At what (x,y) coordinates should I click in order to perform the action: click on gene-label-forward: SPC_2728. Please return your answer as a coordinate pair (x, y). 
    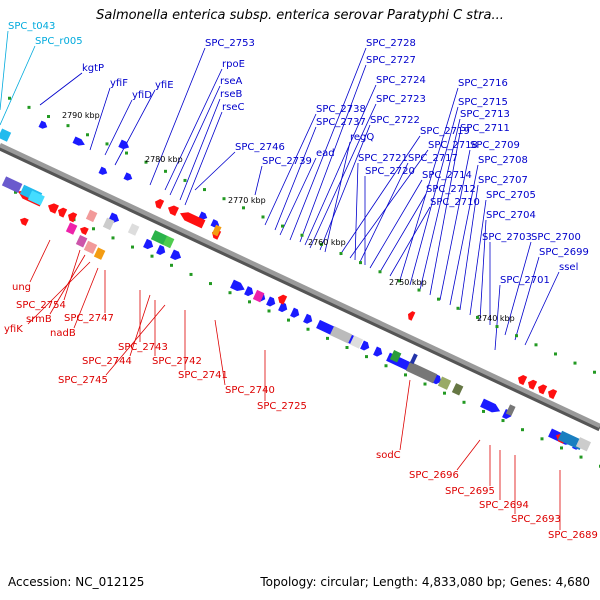
    Looking at the image, I should click on (391, 43).